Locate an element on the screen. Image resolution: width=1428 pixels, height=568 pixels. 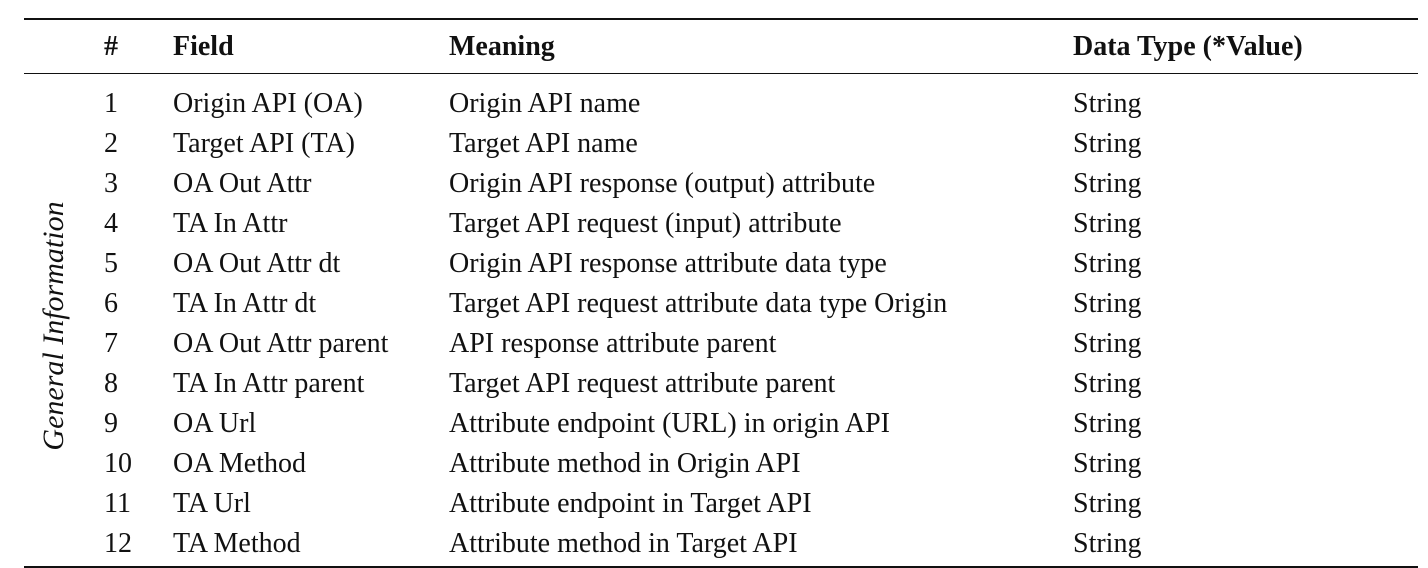
row-number: 7 is located at coordinates (111, 343).